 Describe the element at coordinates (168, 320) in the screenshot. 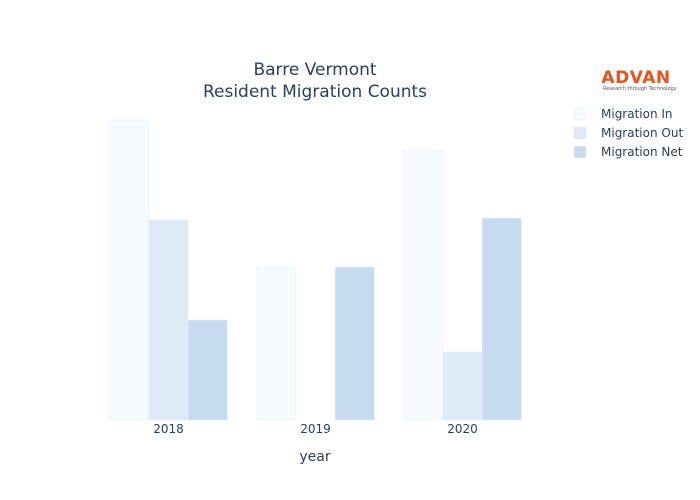

I see `bar-migration-out-2018` at that location.